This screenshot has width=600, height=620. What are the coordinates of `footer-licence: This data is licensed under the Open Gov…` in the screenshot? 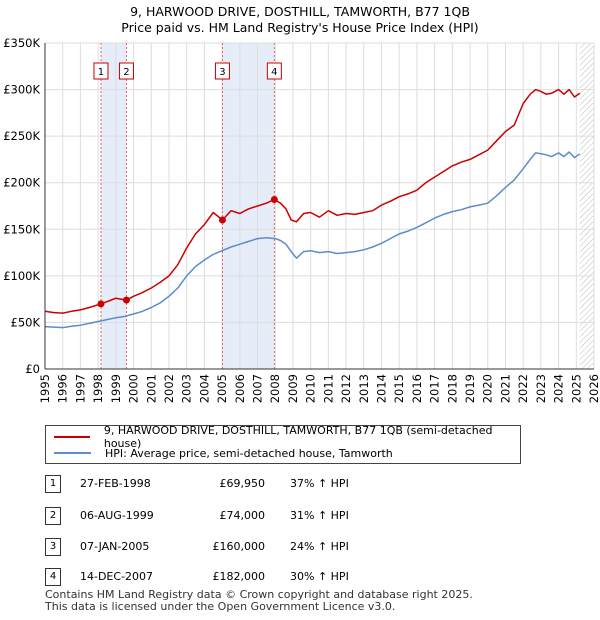 It's located at (220, 606).